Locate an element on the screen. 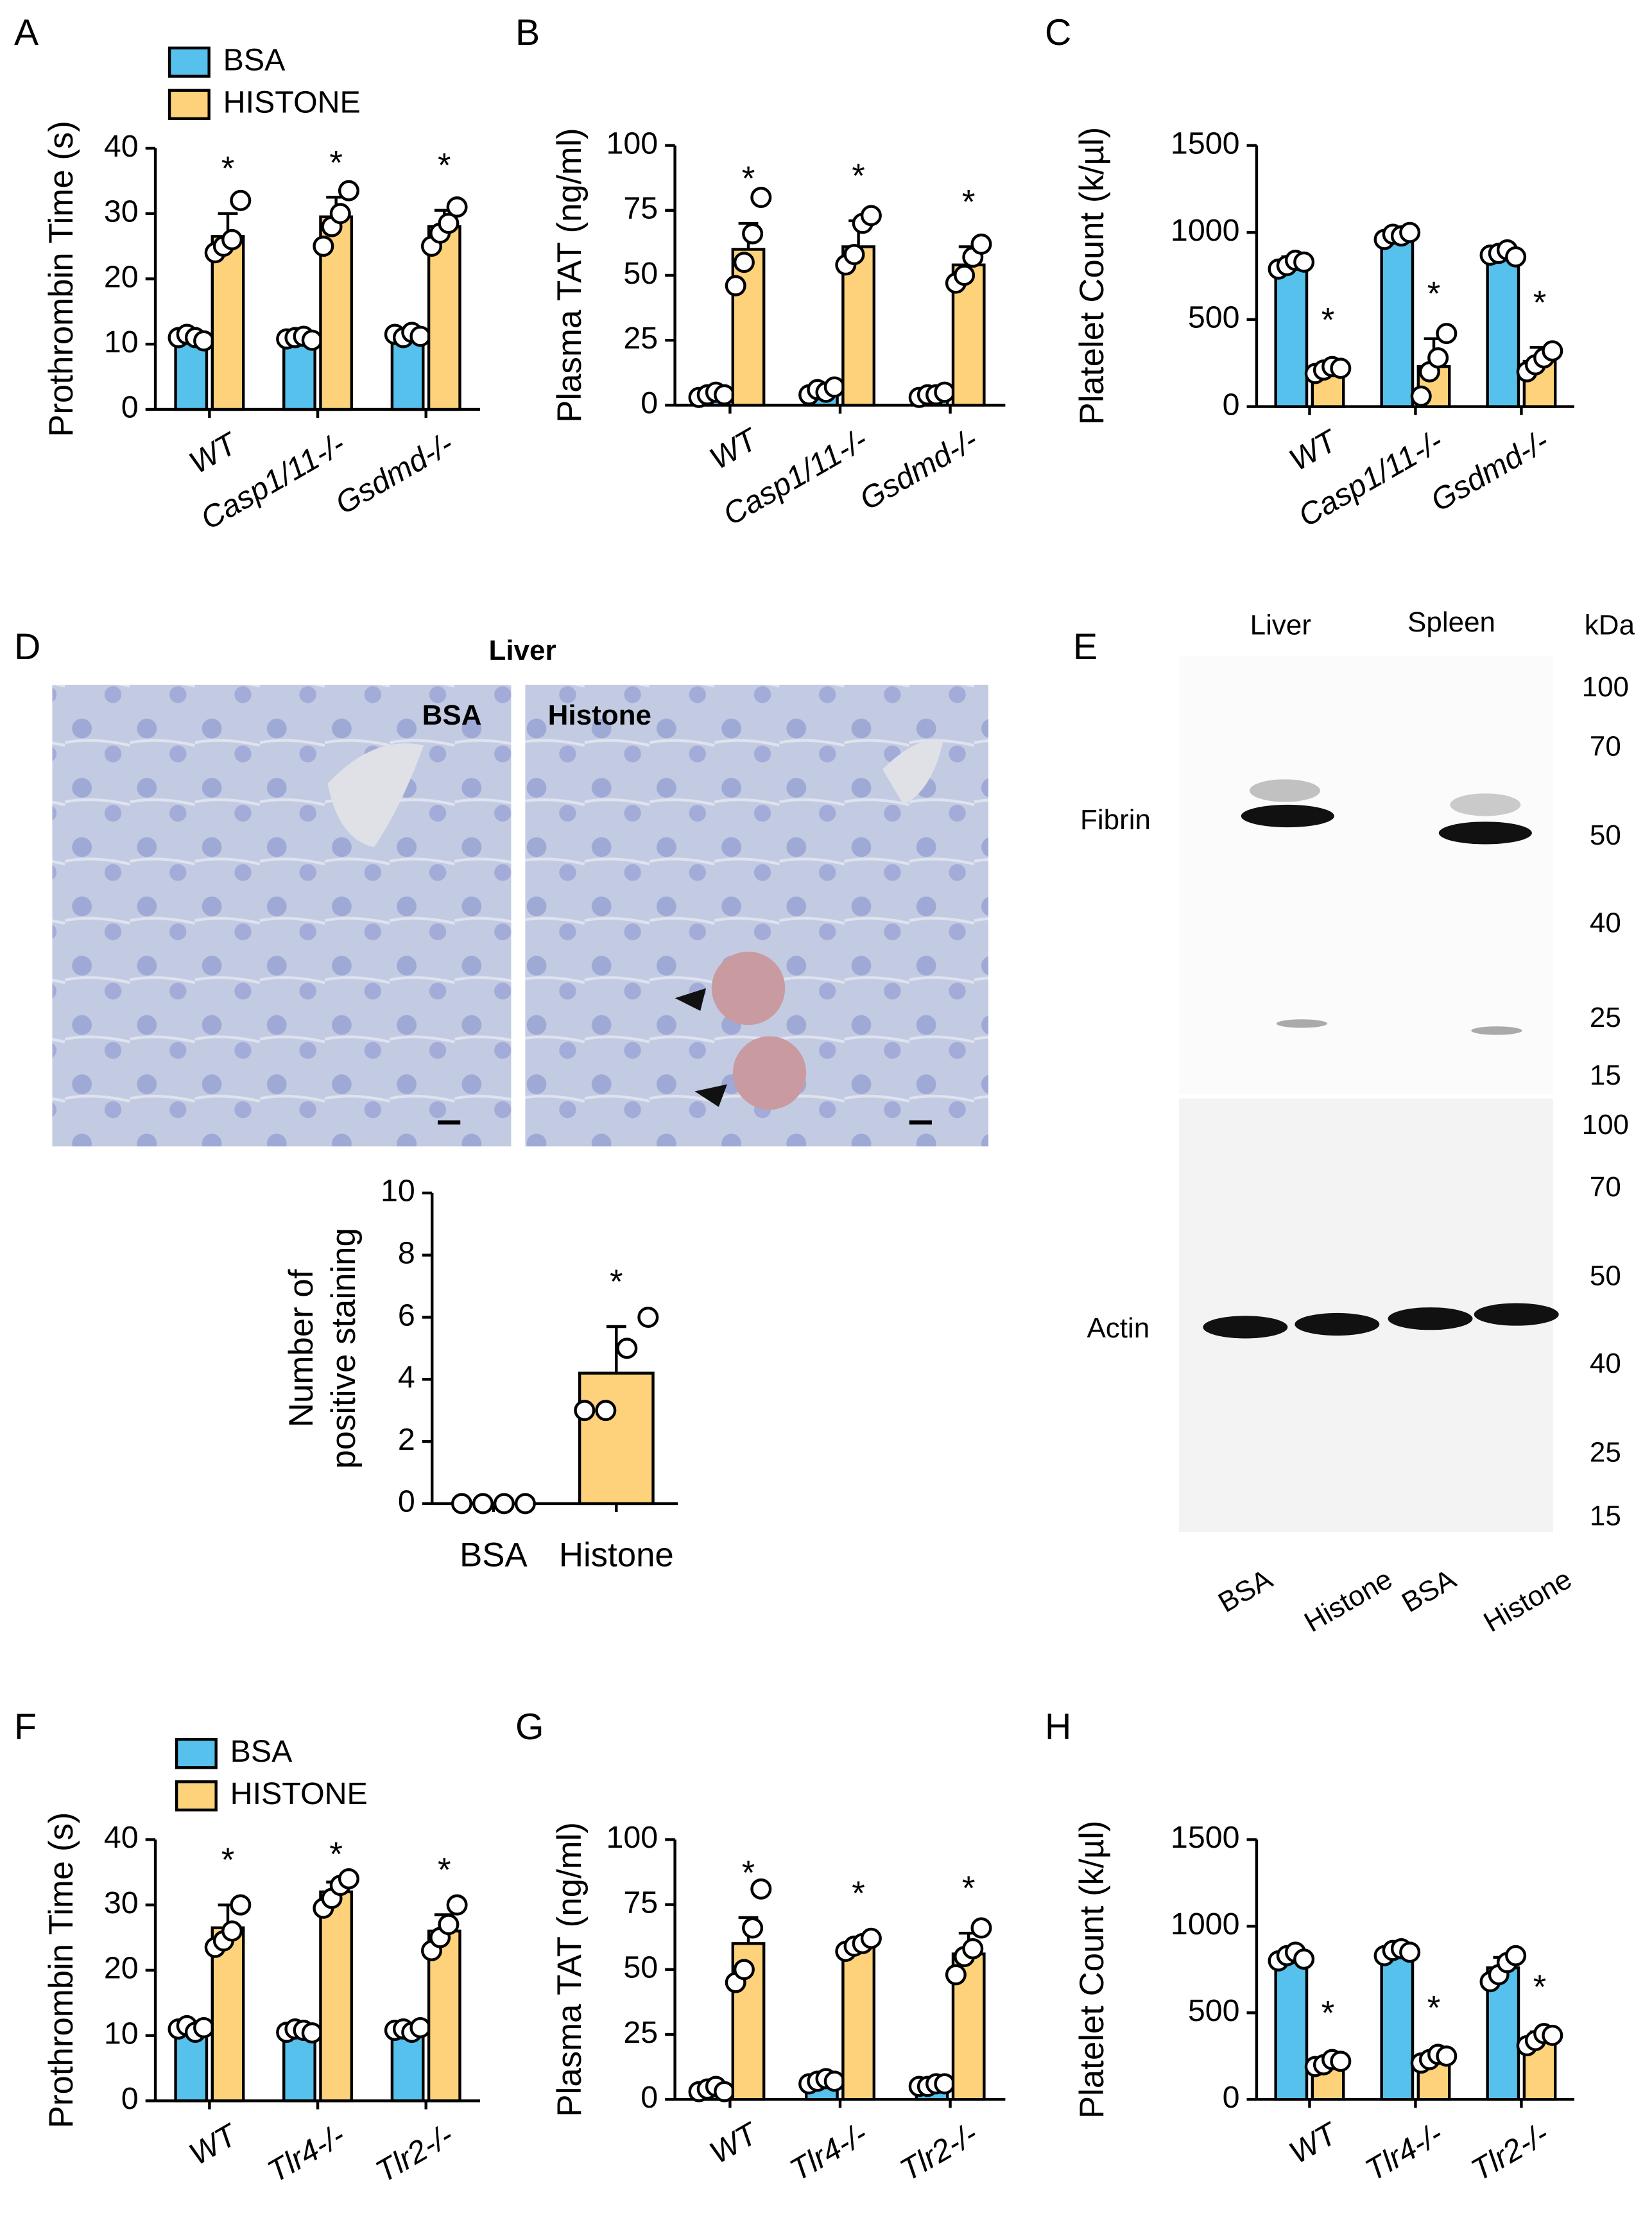 The height and width of the screenshot is (2218, 1652). panel-label: A is located at coordinates (26, 32).